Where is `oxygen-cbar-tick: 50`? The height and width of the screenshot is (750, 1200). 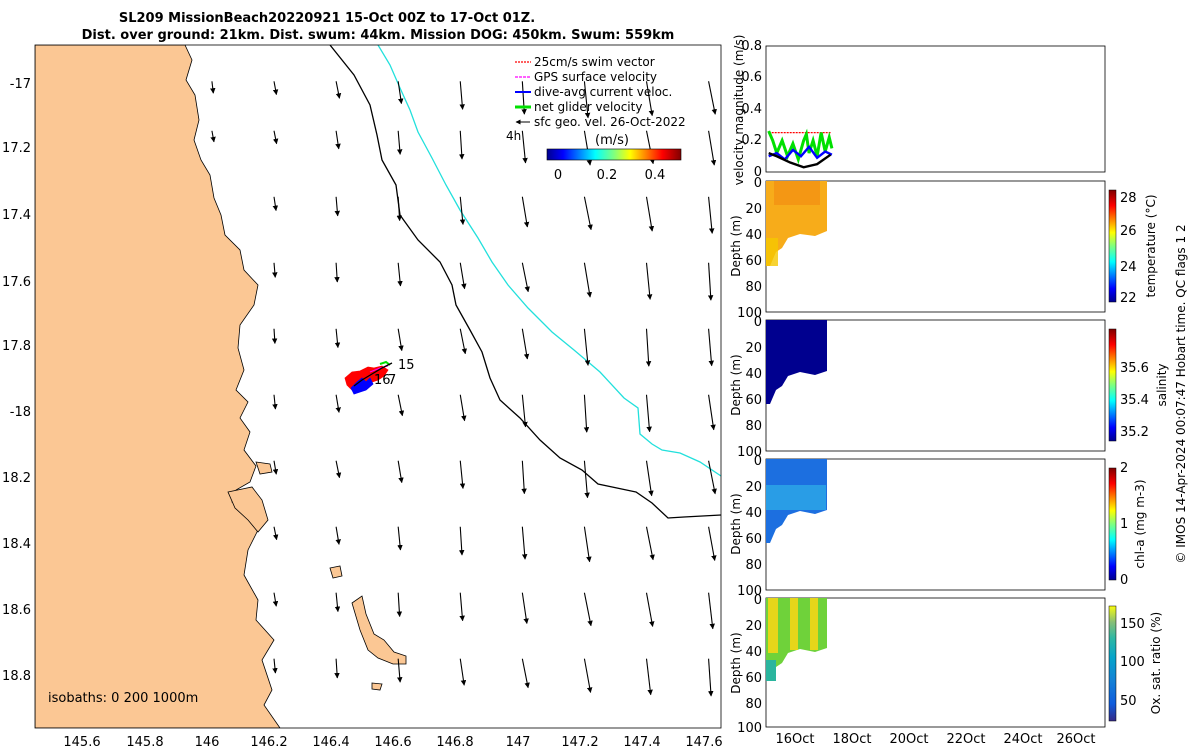 oxygen-cbar-tick: 50 is located at coordinates (1128, 701).